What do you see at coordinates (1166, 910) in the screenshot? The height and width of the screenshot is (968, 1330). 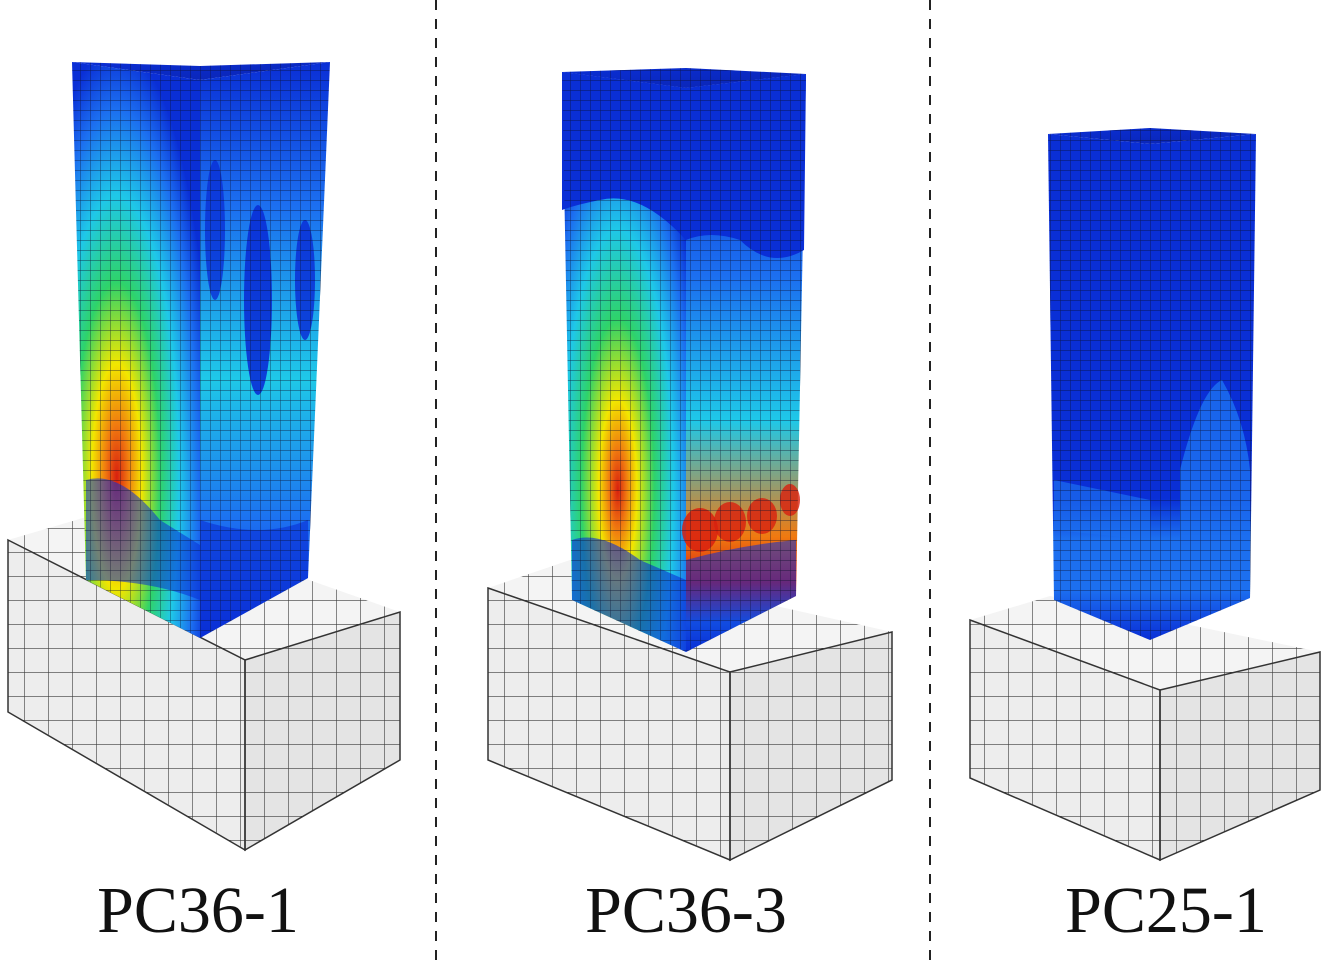 I see `panel-label-pc25-1: PC25-1` at bounding box center [1166, 910].